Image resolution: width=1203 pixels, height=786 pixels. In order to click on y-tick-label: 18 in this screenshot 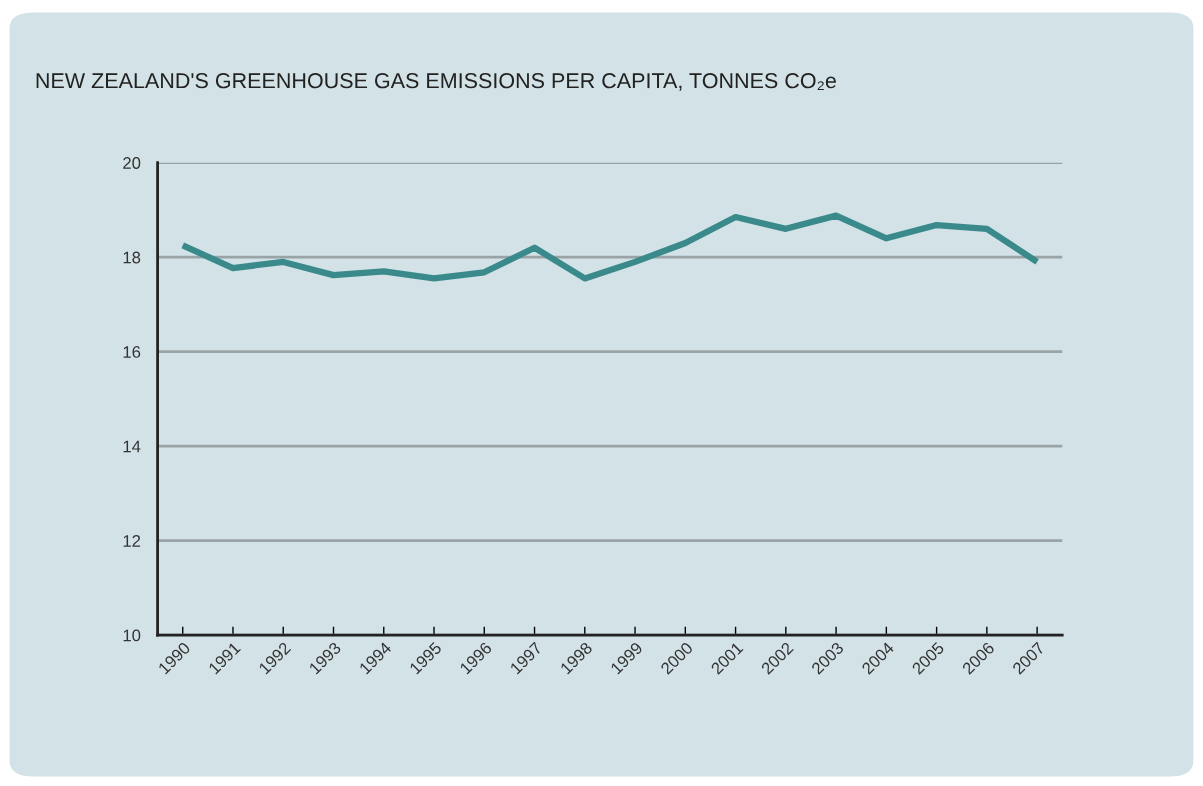, I will do `click(132, 257)`.